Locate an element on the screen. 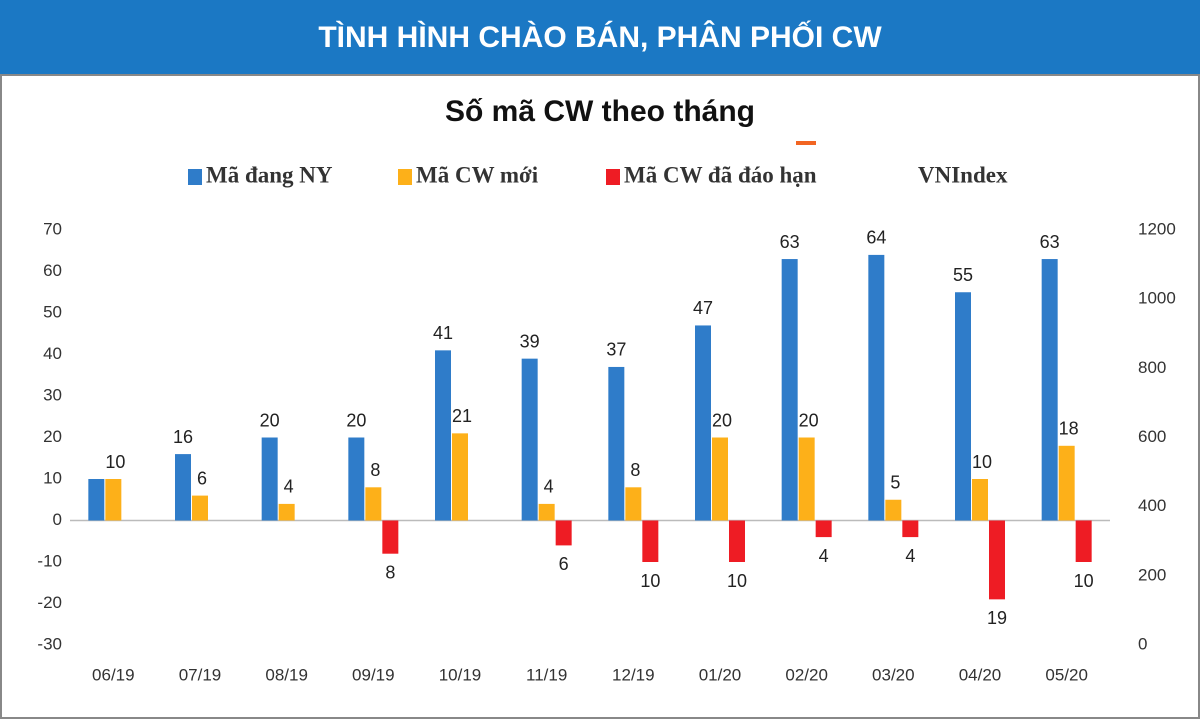  value-label: 5 is located at coordinates (895, 483).